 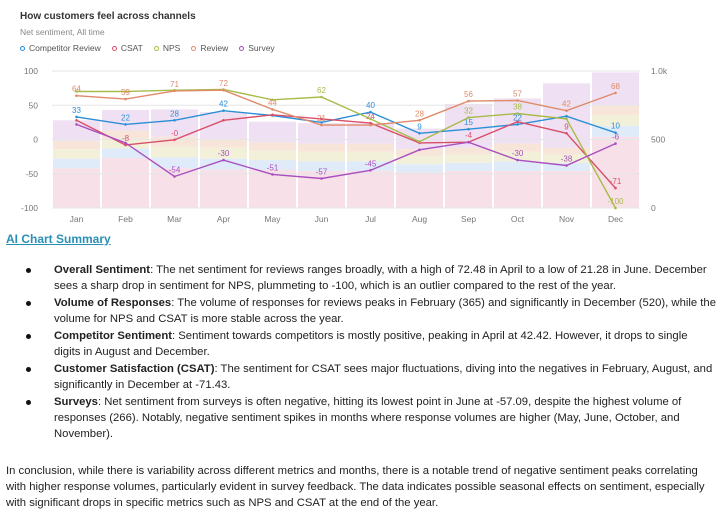 I want to click on legend-label: NPS, so click(x=171, y=48).